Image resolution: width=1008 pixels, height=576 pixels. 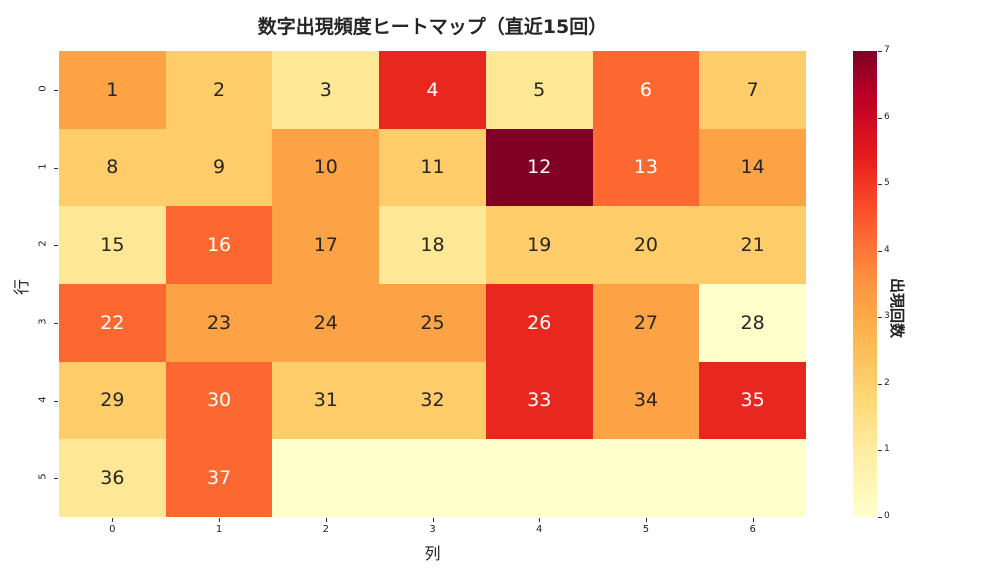 I want to click on heatmap-cell: 34, so click(x=646, y=400).